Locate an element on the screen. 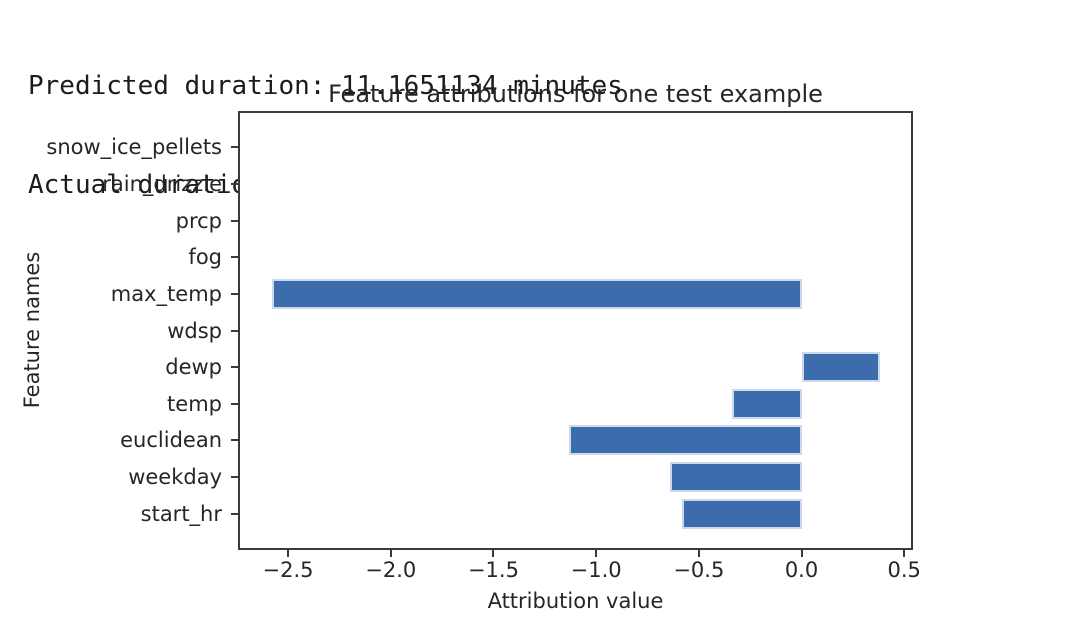 This screenshot has width=1080, height=624. x-tick-label: −1.5 is located at coordinates (493, 570).